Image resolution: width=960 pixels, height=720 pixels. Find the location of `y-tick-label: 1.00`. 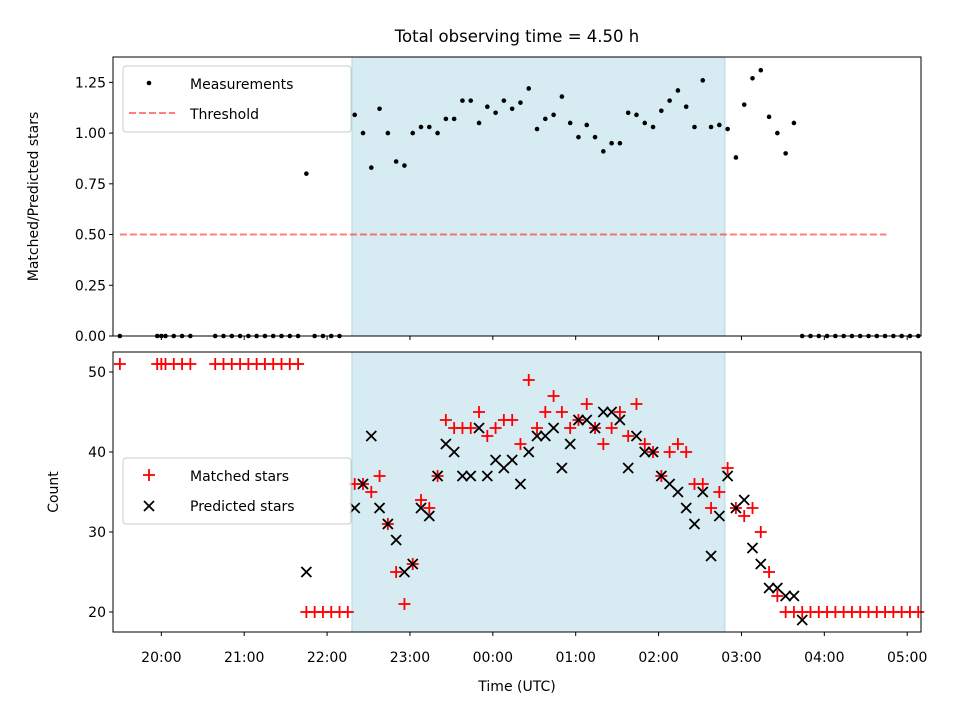

y-tick-label: 1.00 is located at coordinates (90, 134).